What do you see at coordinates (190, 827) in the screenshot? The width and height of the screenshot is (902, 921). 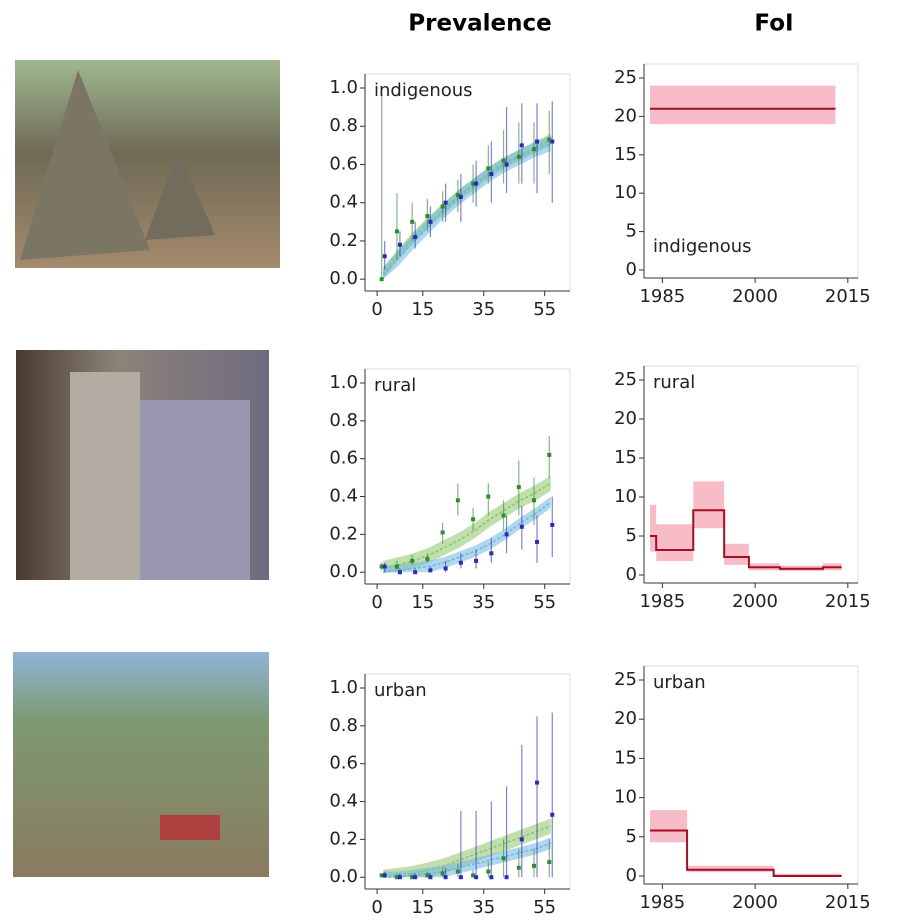 I see `photo-roofs` at bounding box center [190, 827].